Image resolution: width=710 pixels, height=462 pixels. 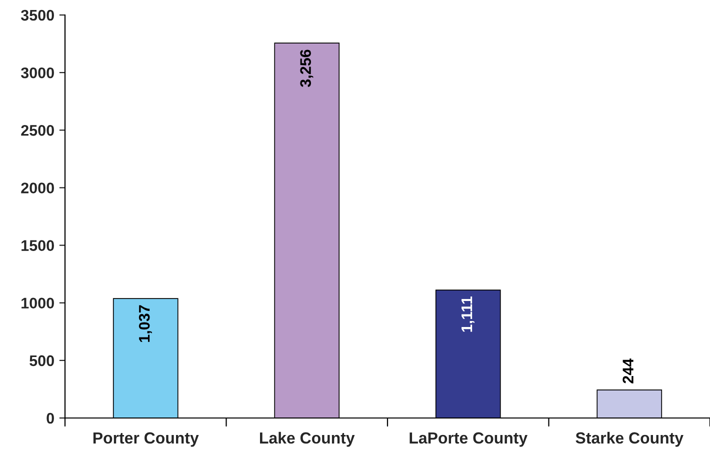 What do you see at coordinates (469, 439) in the screenshot?
I see `x-tick-label: LaPorte County` at bounding box center [469, 439].